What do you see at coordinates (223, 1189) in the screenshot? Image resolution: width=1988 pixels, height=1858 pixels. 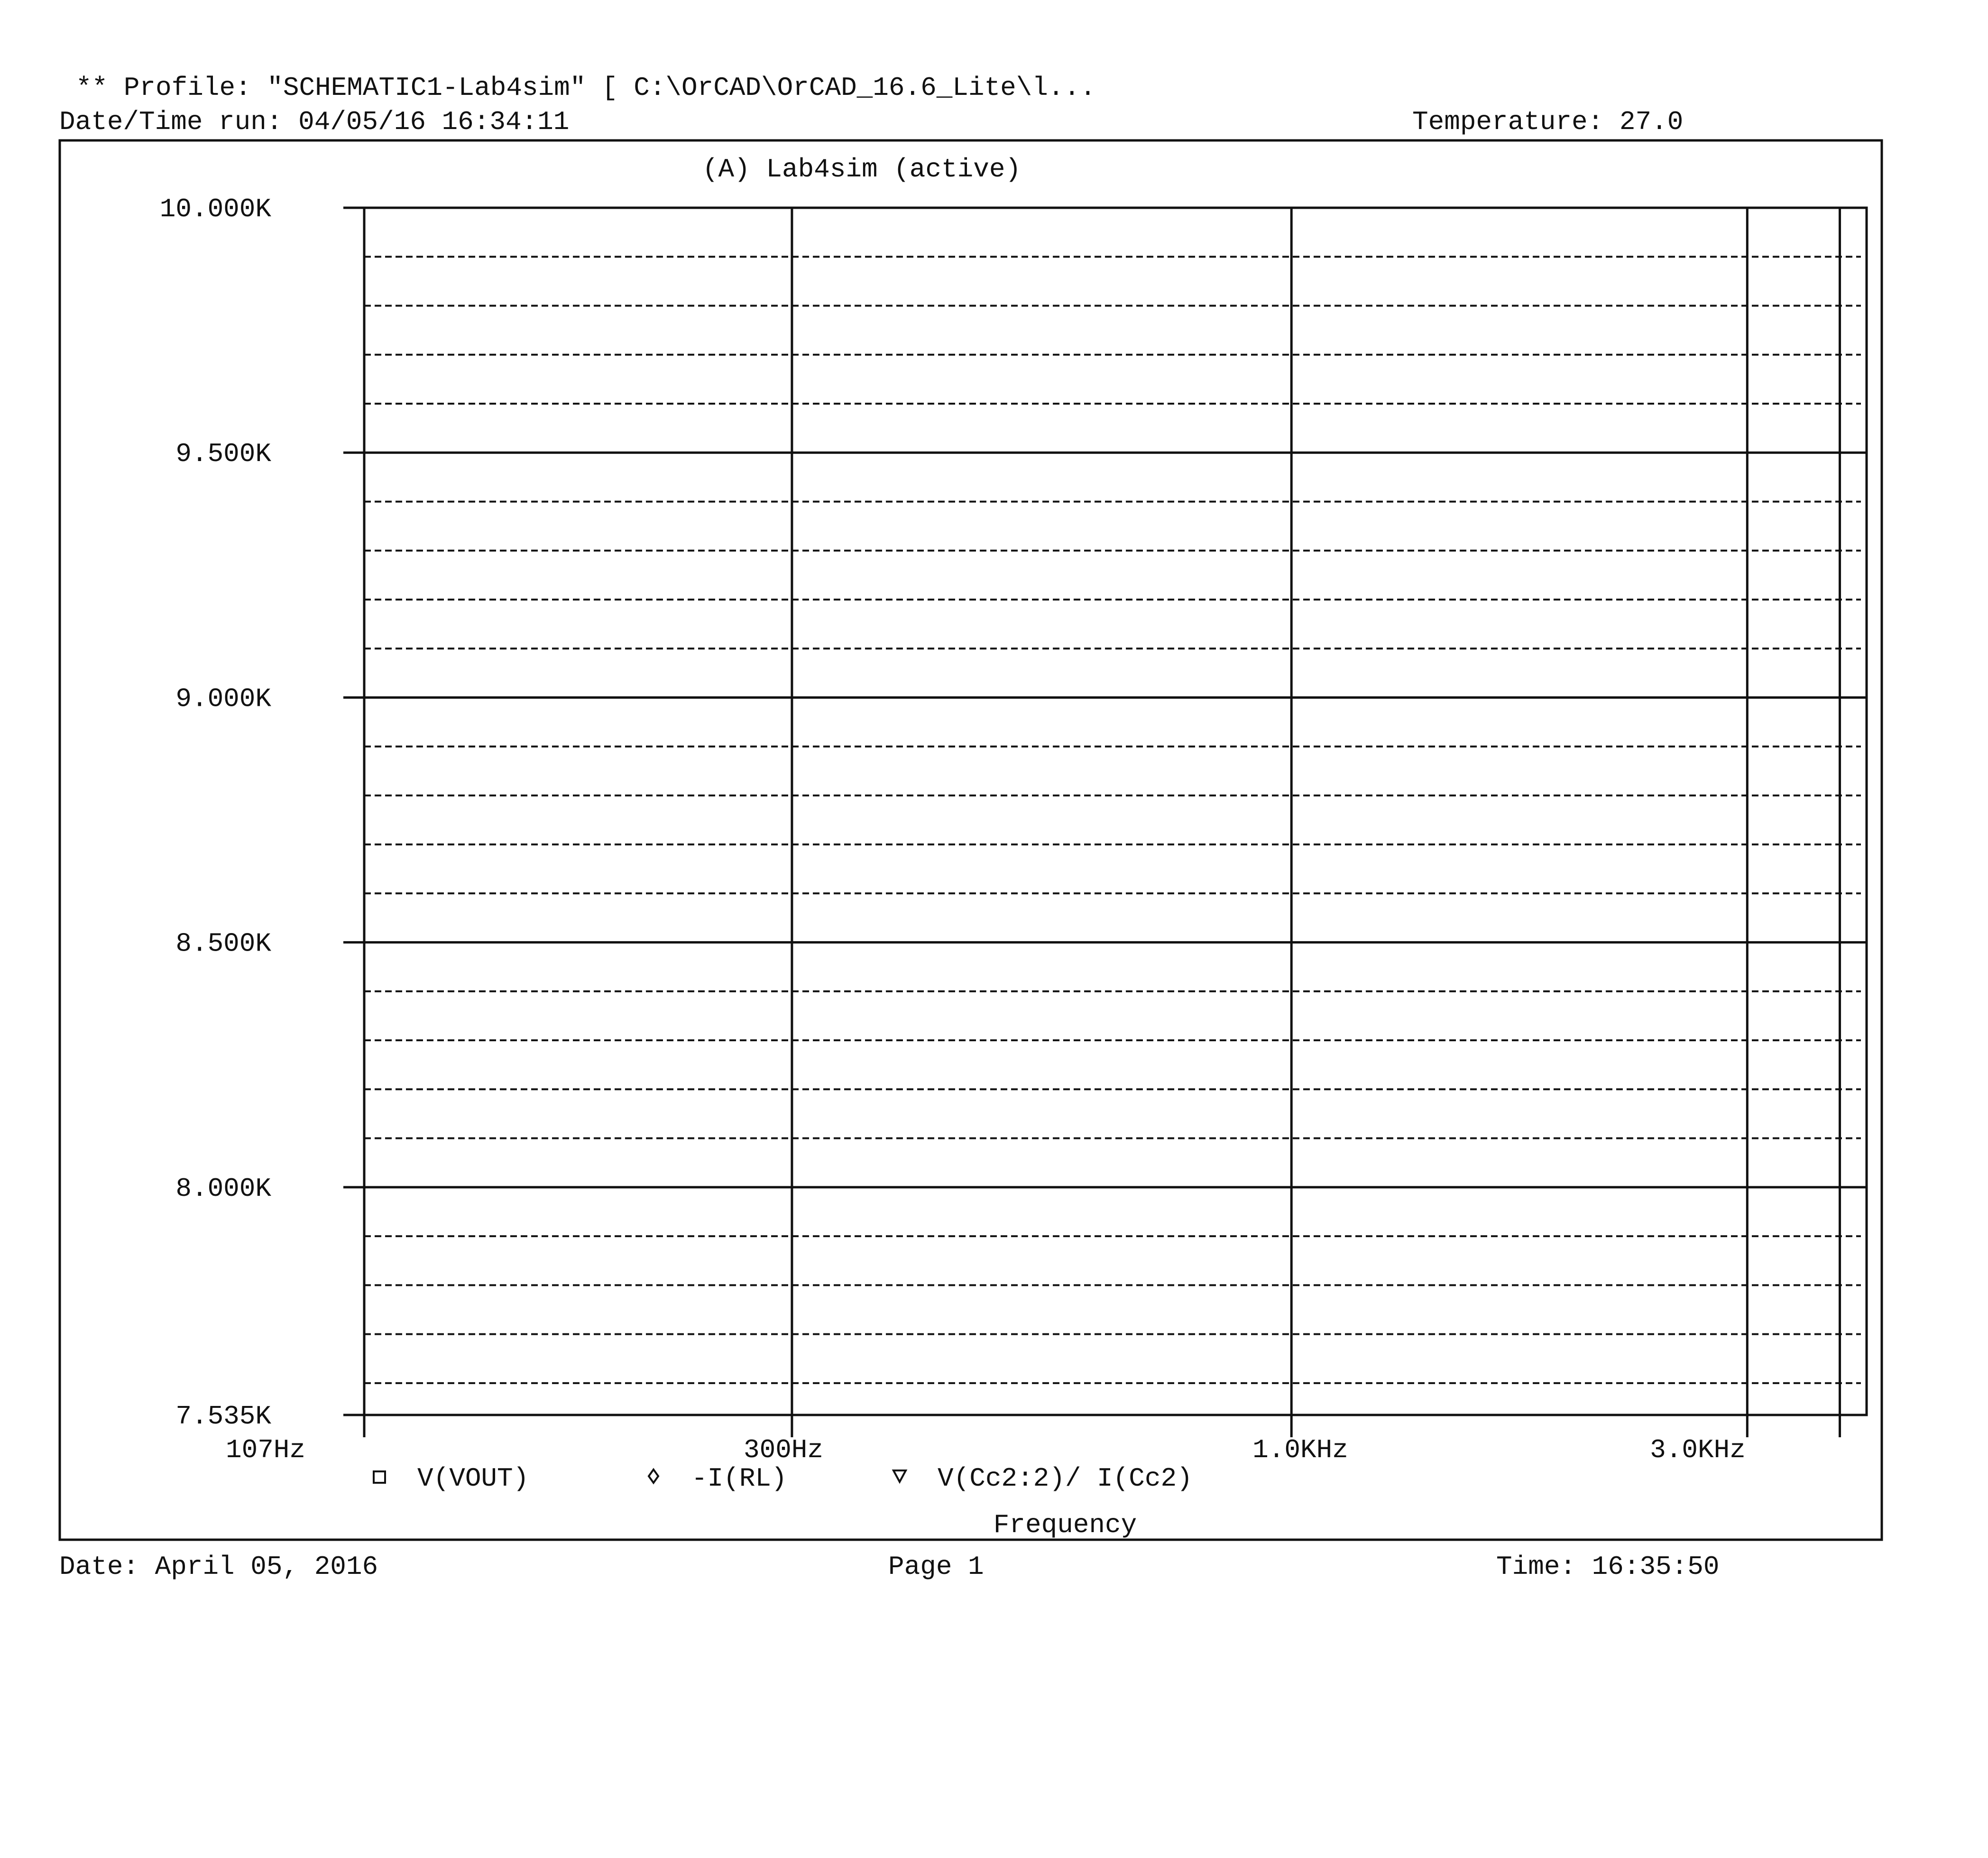 I see `y-tick-label: 8.000K` at bounding box center [223, 1189].